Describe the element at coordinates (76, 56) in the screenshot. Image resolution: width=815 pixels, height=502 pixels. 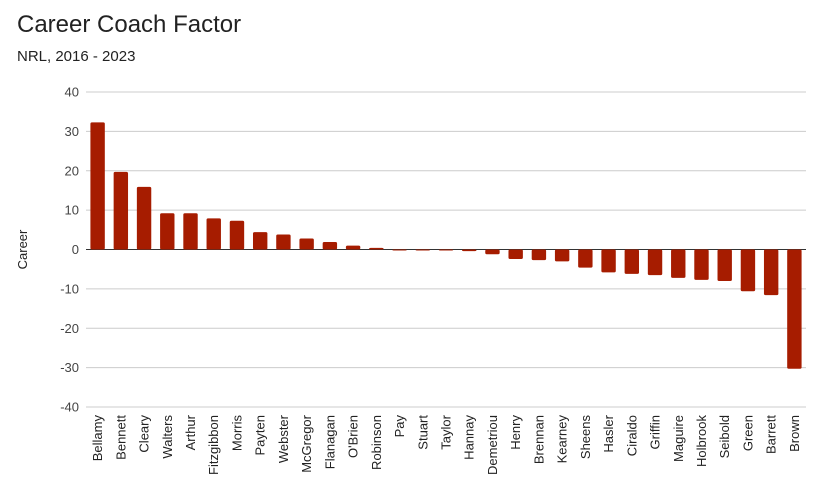
I see `chart-subtitle: NRL, 2016 - 2023` at that location.